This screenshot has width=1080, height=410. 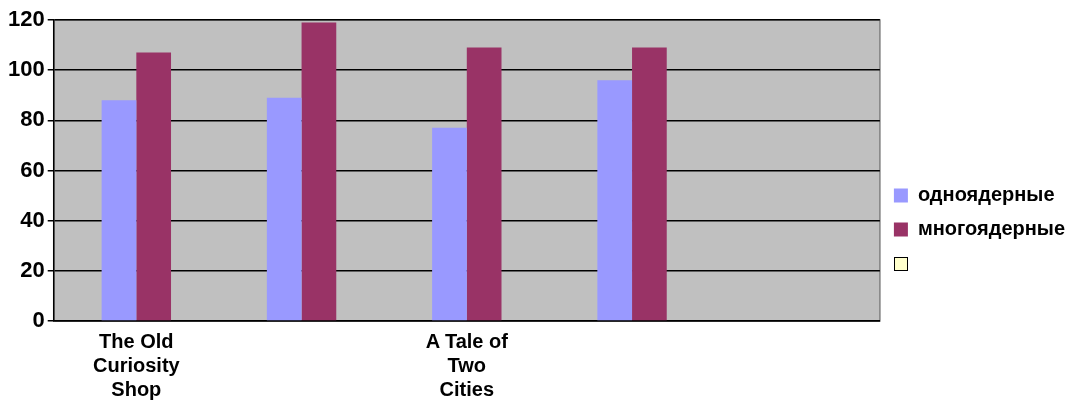 What do you see at coordinates (991, 228) in the screenshot?
I see `legend-label: многоядерные` at bounding box center [991, 228].